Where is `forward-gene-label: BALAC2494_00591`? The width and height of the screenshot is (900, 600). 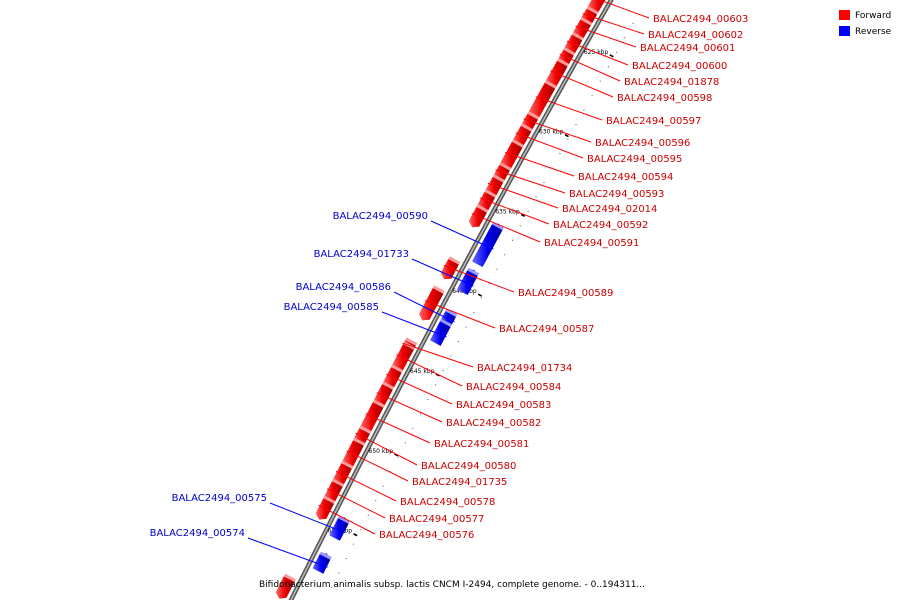 forward-gene-label: BALAC2494_00591 is located at coordinates (591, 243).